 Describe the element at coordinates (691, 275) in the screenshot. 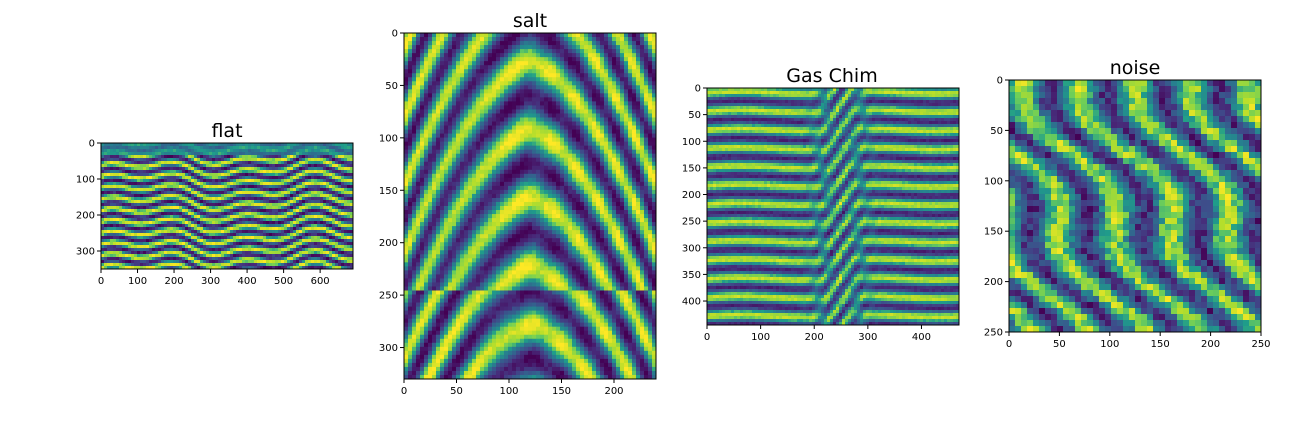

I see `y-tick-label: 350` at that location.